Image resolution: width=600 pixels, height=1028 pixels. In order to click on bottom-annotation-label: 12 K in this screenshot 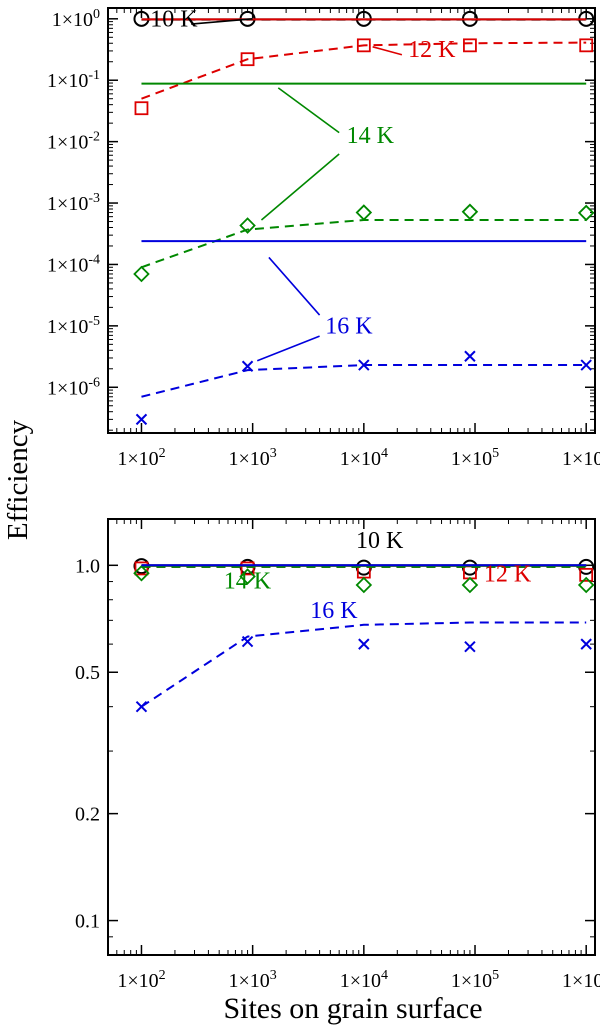, I will do `click(508, 575)`.